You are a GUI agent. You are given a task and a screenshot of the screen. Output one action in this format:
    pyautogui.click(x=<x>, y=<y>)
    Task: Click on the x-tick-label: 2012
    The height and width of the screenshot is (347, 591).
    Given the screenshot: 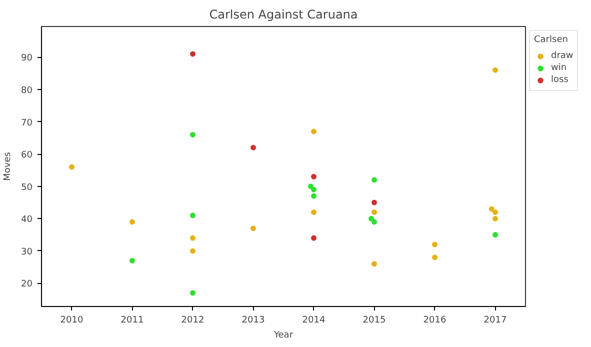 What is the action you would take?
    pyautogui.click(x=192, y=321)
    